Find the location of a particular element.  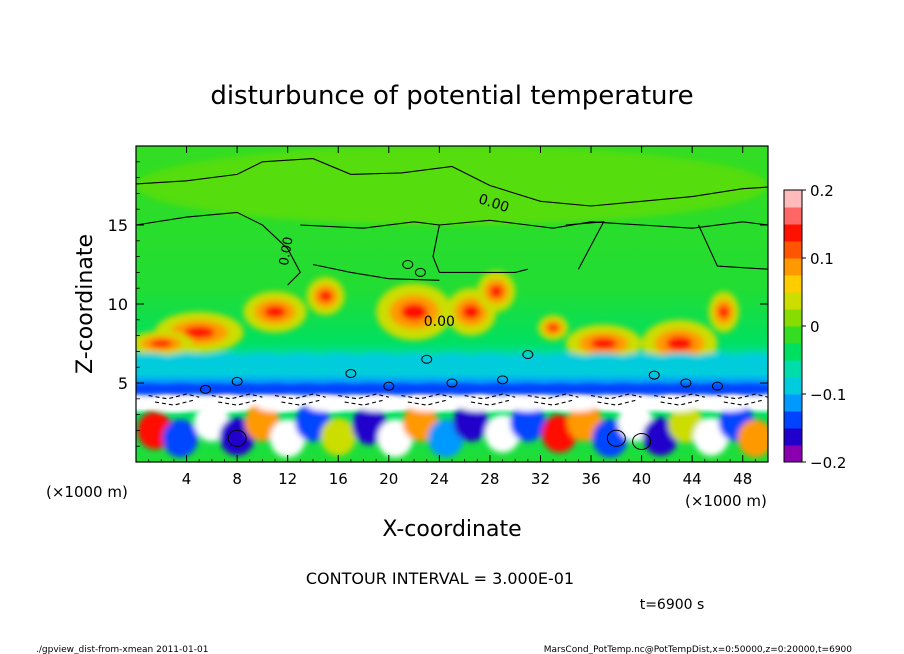

colorbar-tick-label: −0.2 is located at coordinates (828, 463).